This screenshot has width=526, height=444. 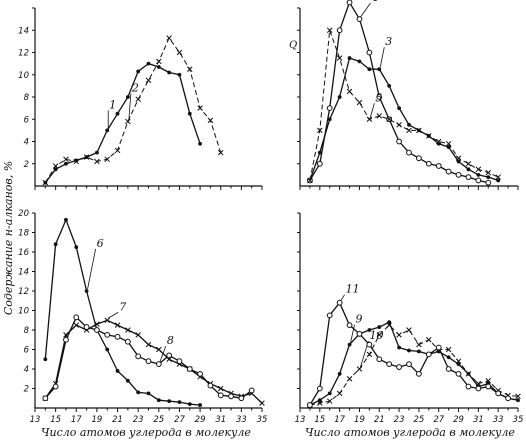 What do you see at coordinates (293, 45) in the screenshot?
I see `stray-mark: Q` at bounding box center [293, 45].